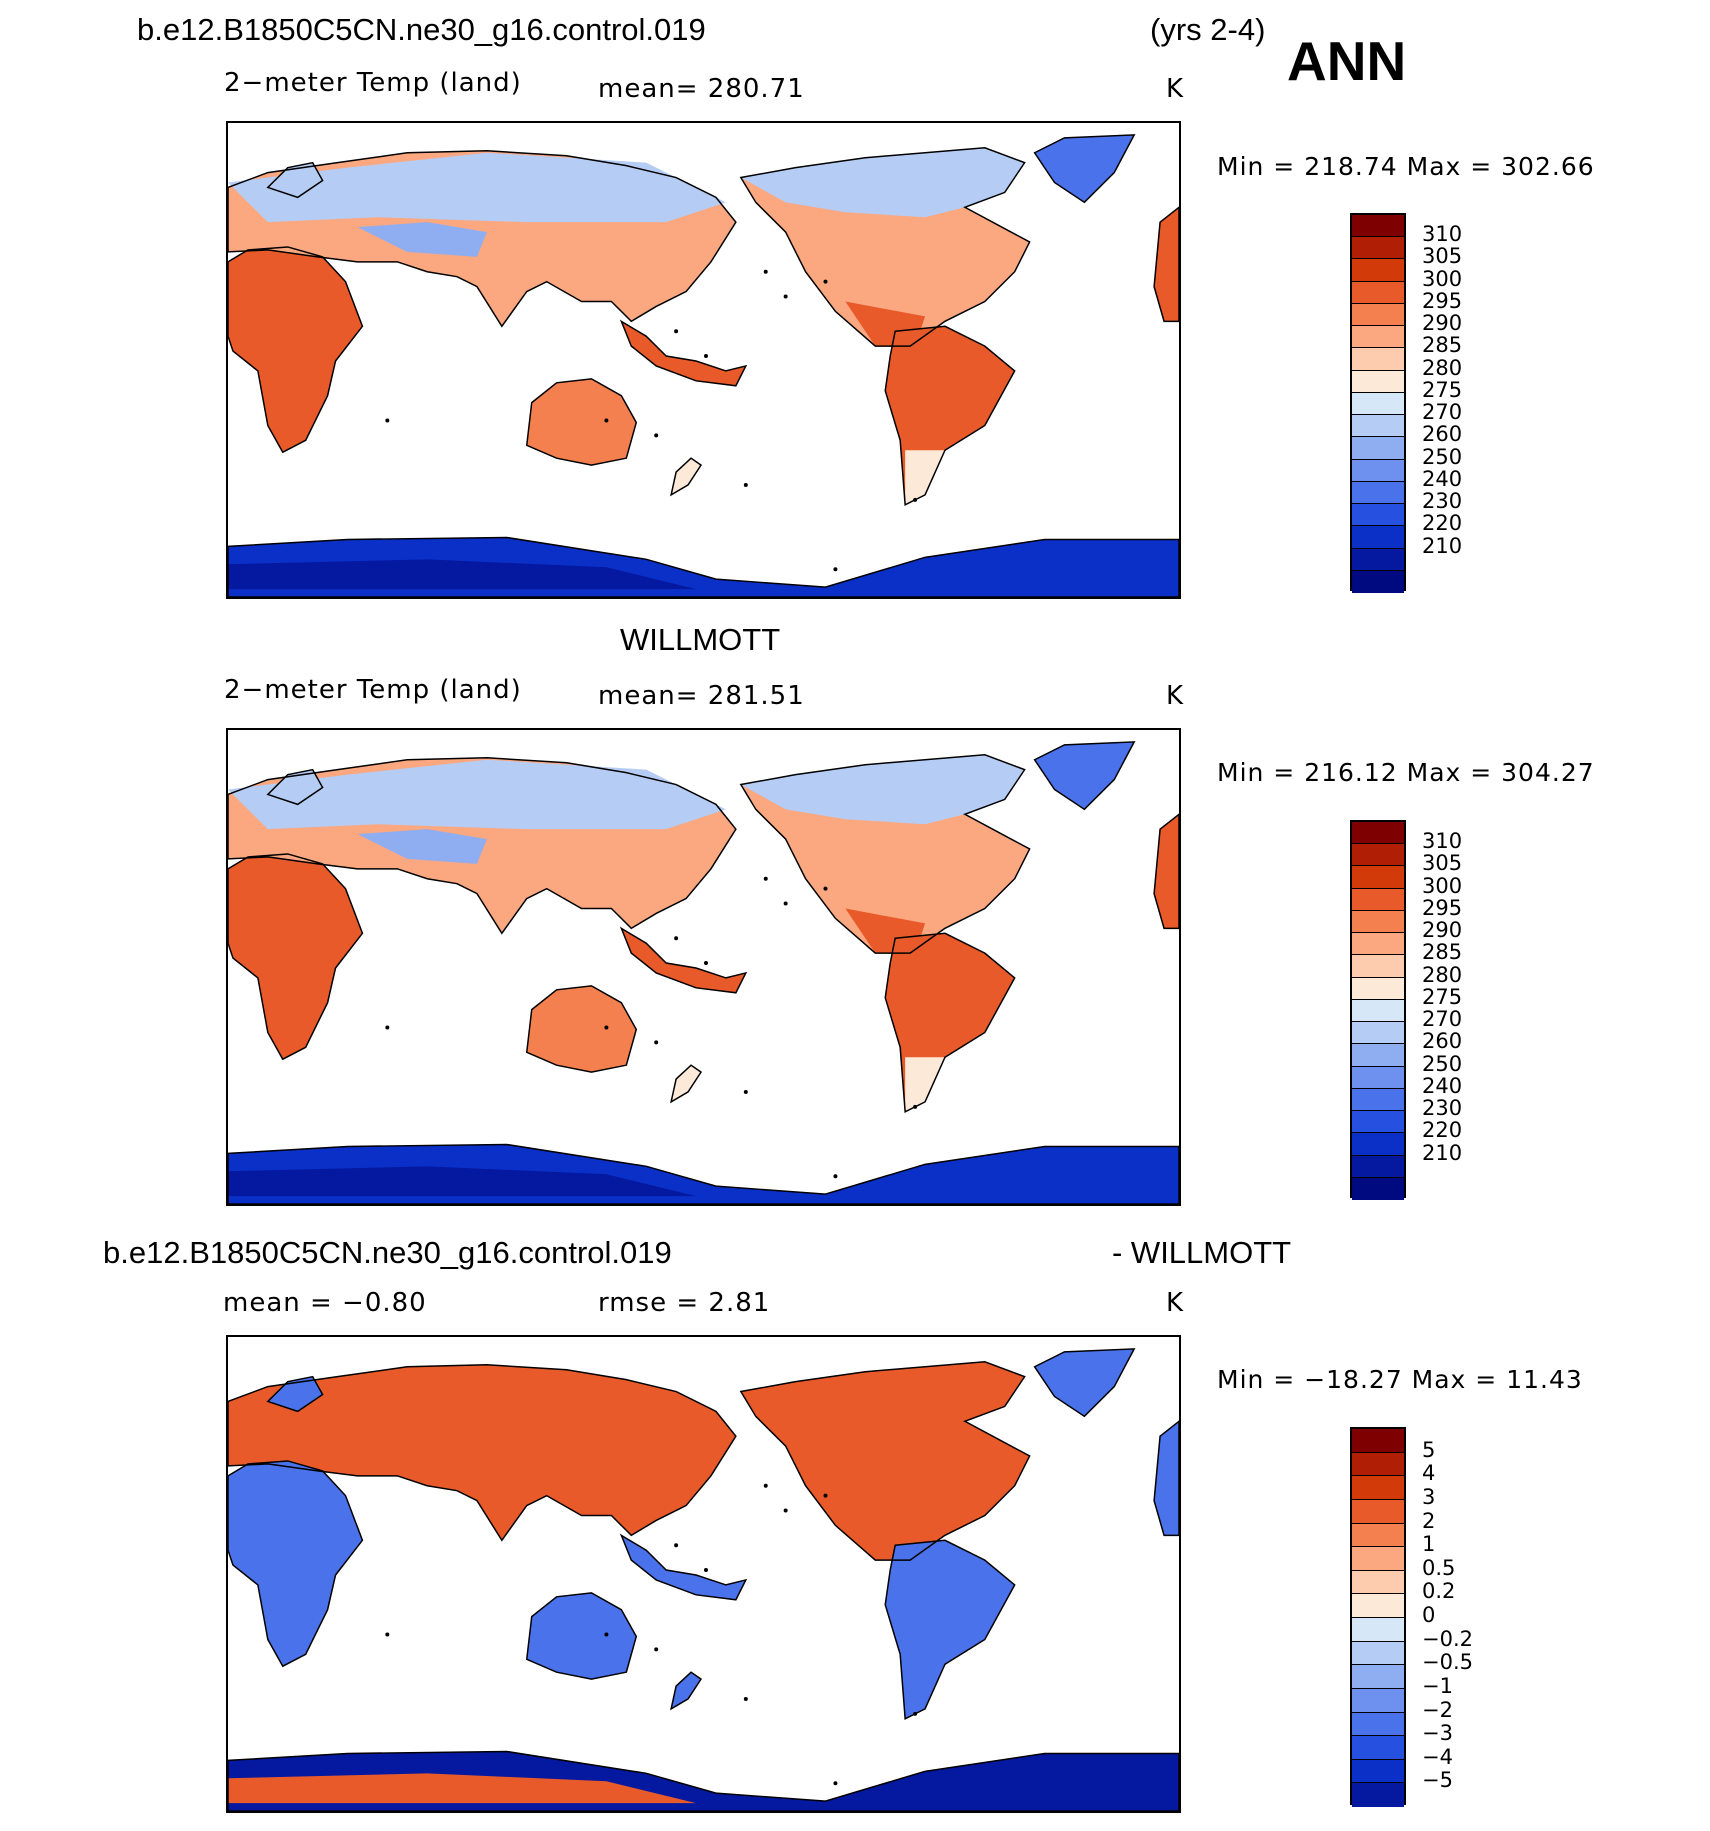 The height and width of the screenshot is (1831, 1710). What do you see at coordinates (1437, 1685) in the screenshot?
I see `colorbar-label: −1` at bounding box center [1437, 1685].